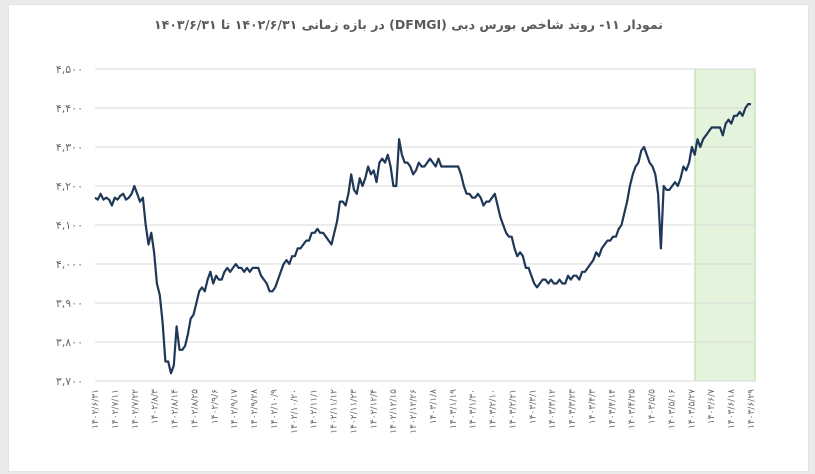 The height and width of the screenshot is (474, 815). Describe the element at coordinates (69, 303) in the screenshot. I see `y-tick-label: ۳,۹۰۰` at that location.